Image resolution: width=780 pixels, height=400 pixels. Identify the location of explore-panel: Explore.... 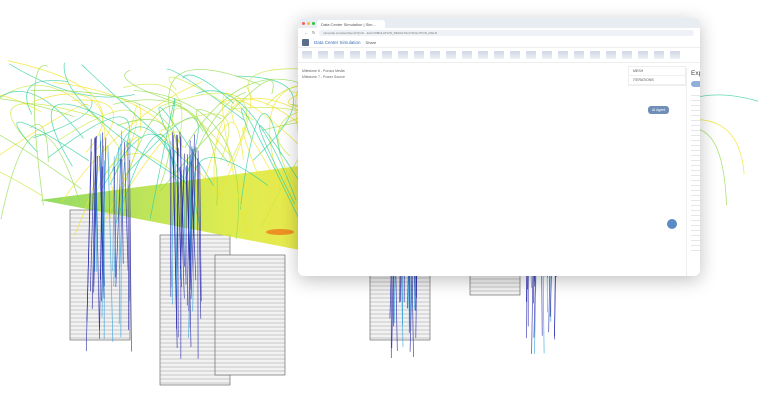
(693, 172).